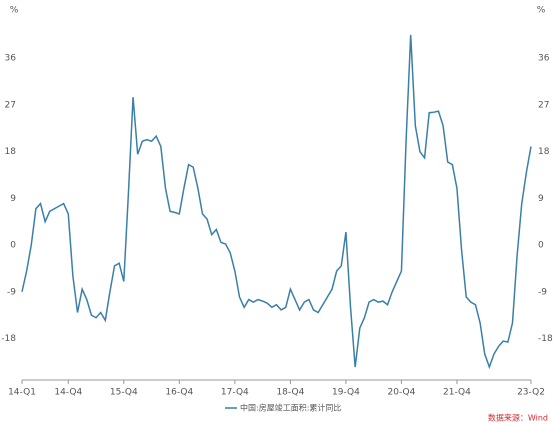 The height and width of the screenshot is (426, 554). Describe the element at coordinates (13, 199) in the screenshot. I see `y-tick-label: 9` at that location.